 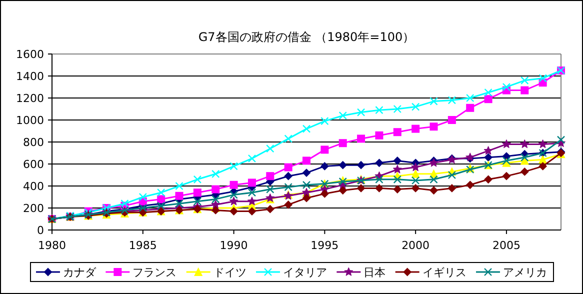 I want to click on legend-label: カナダ, so click(x=80, y=272).